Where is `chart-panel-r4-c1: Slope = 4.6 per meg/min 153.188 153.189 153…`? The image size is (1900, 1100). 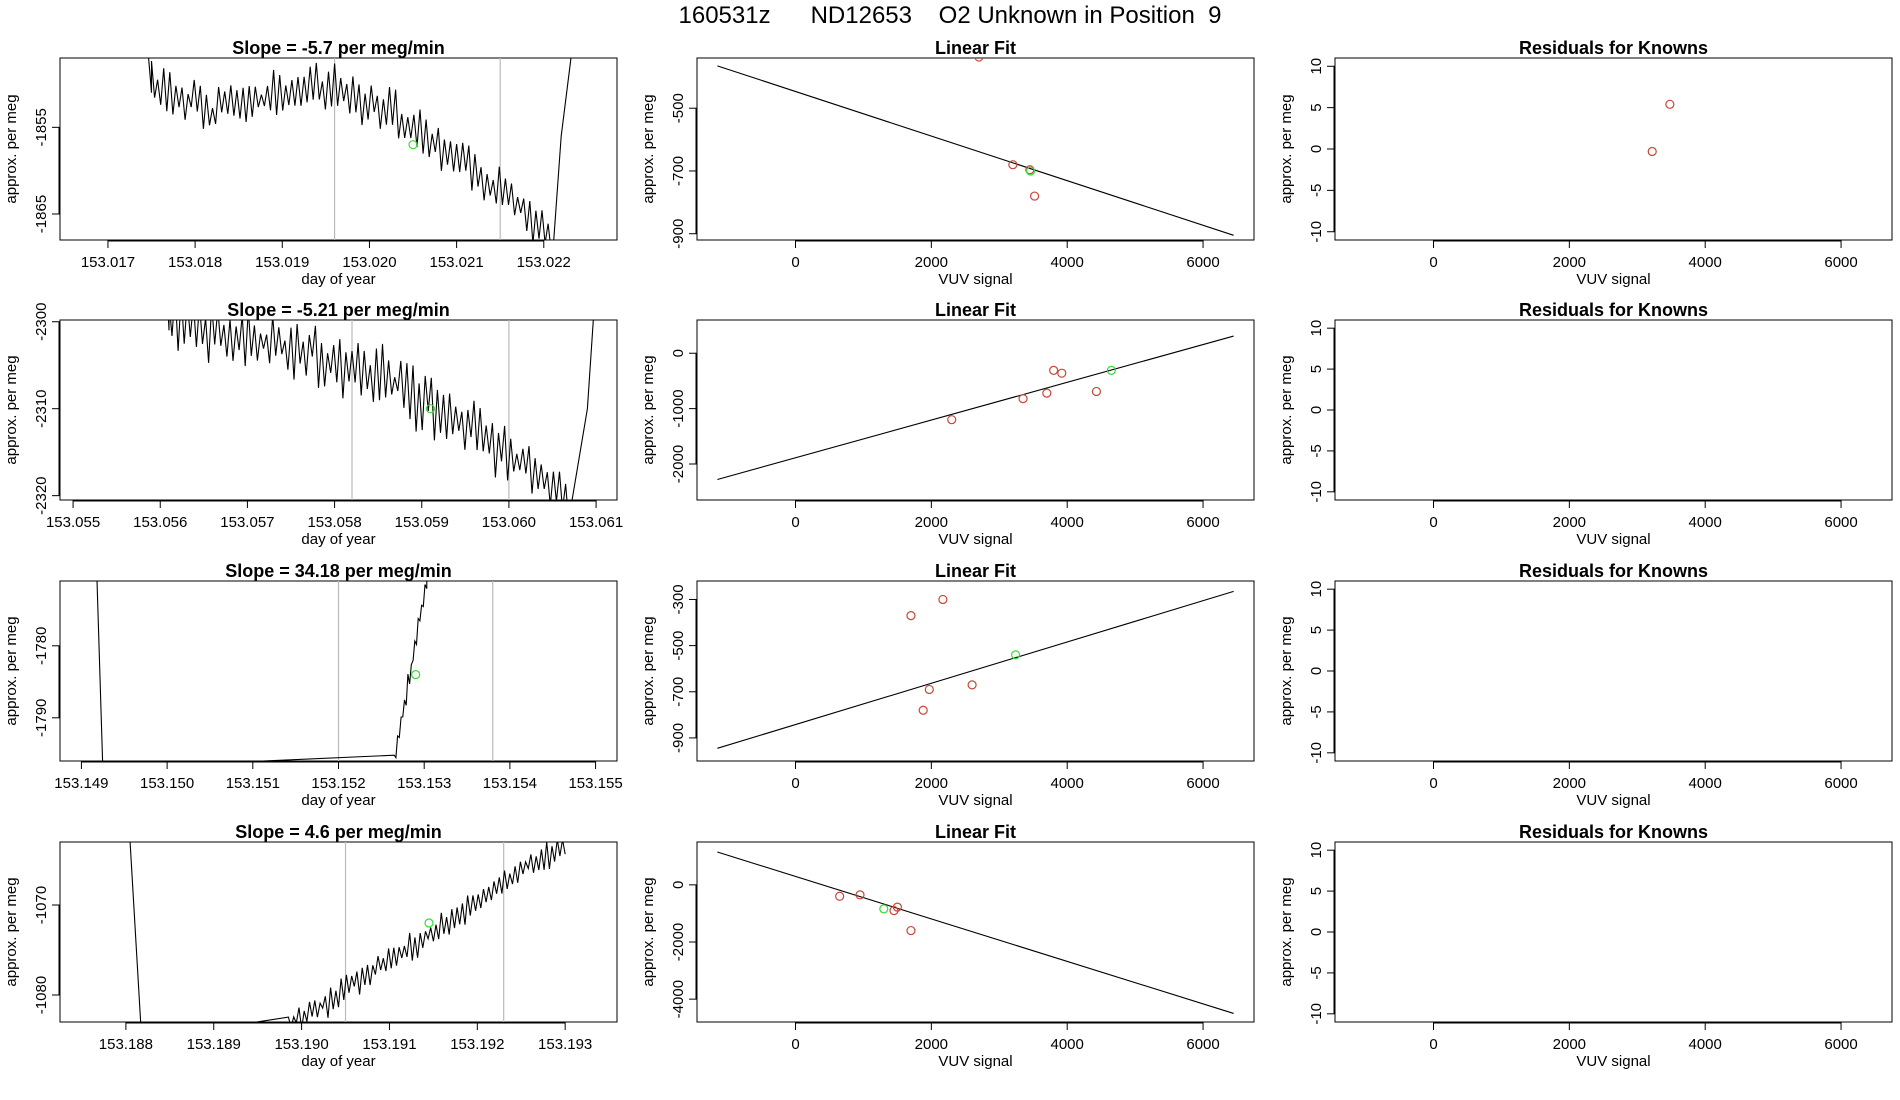 chart-panel-r4-c1: Slope = 4.6 per meg/min 153.188 153.189 153… is located at coordinates (310, 946).